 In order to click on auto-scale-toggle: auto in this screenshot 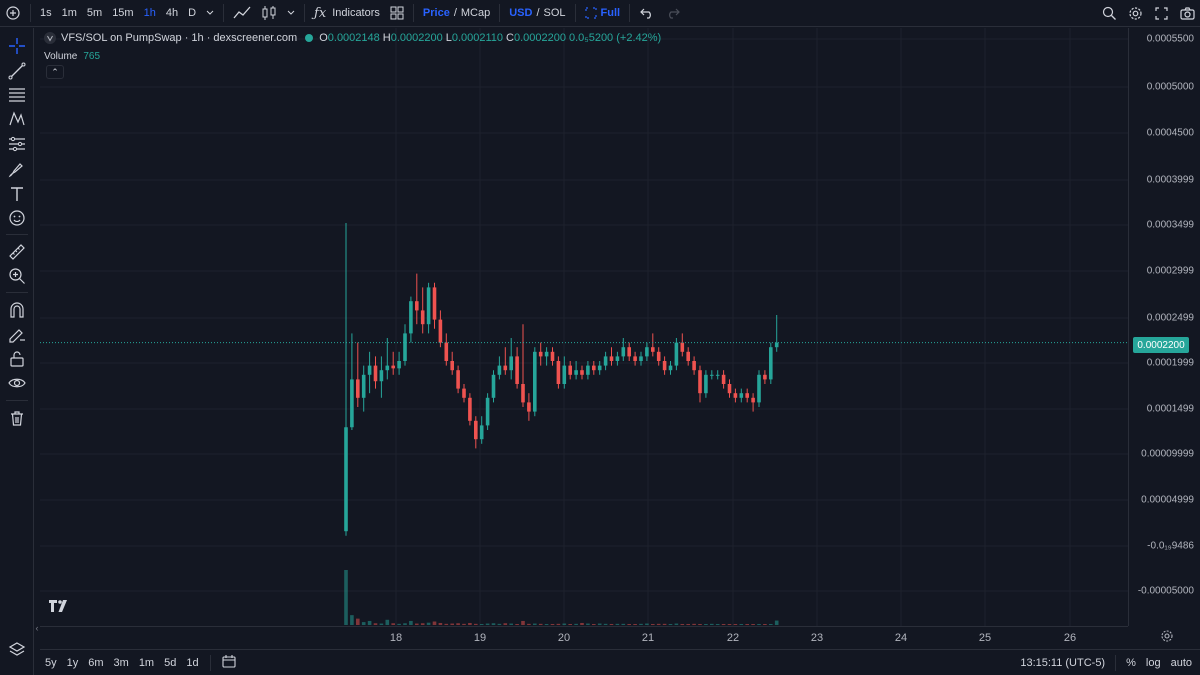, I will do `click(1181, 663)`.